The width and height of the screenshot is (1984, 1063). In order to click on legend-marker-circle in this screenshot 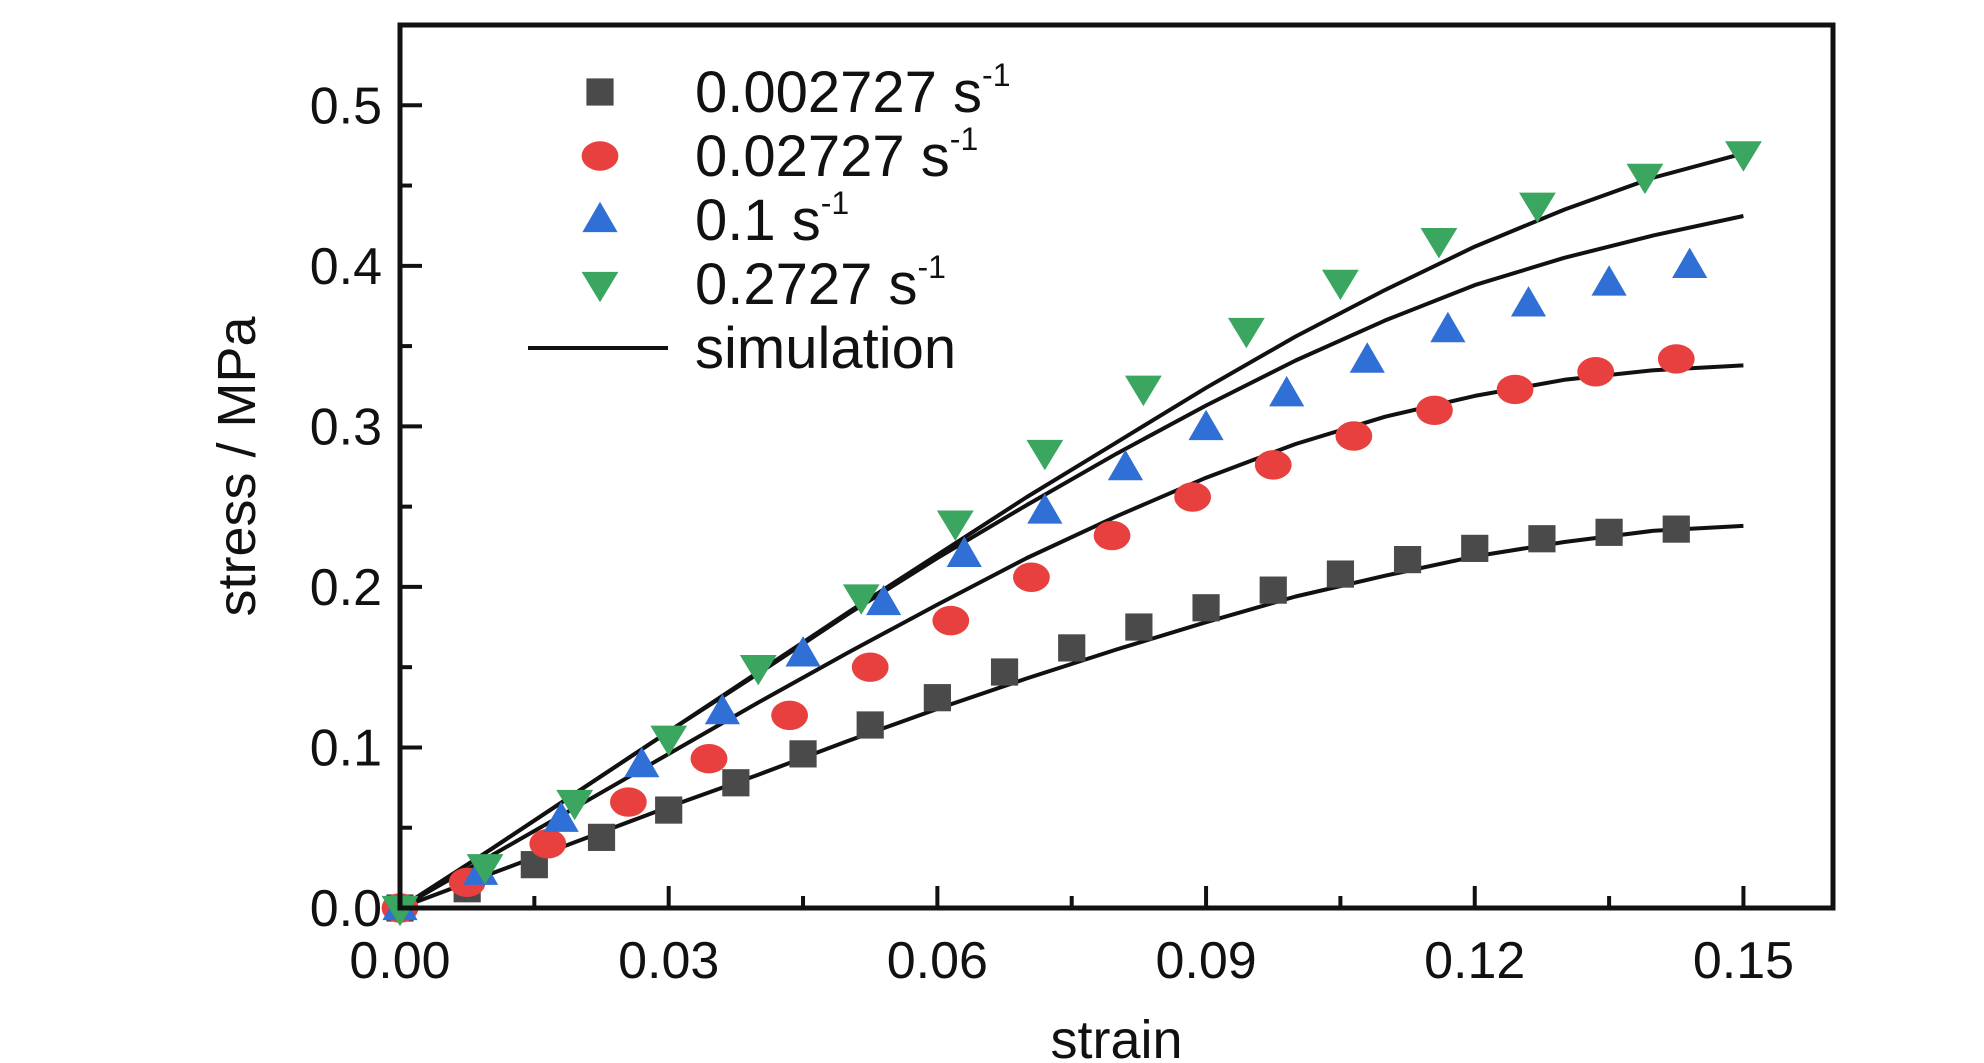, I will do `click(600, 156)`.